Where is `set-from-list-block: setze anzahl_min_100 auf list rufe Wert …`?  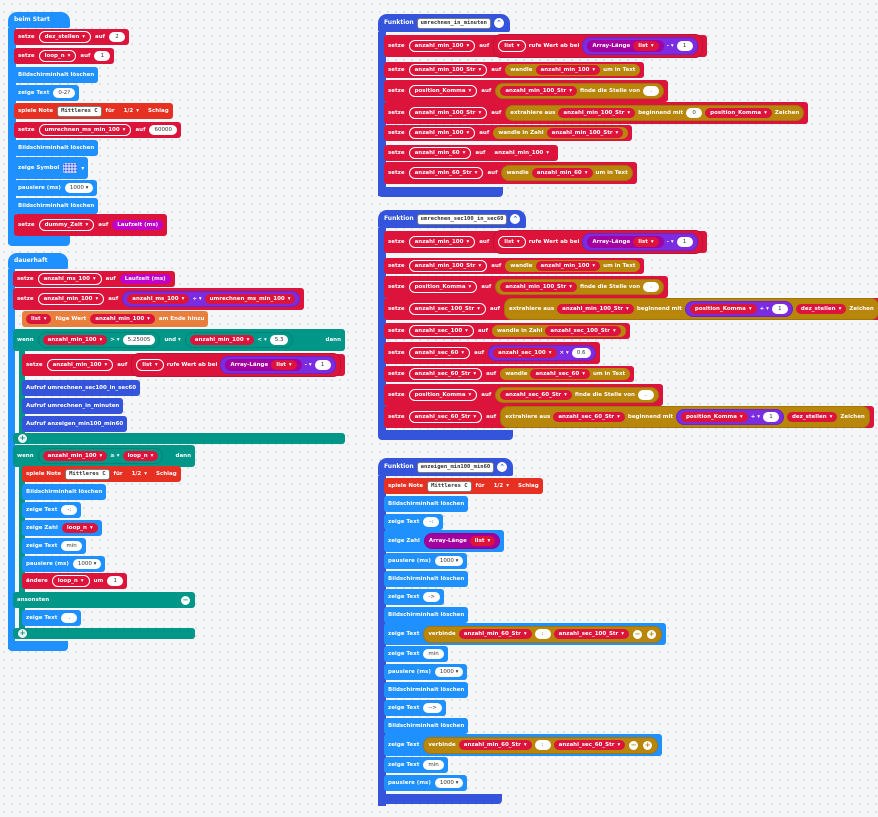 set-from-list-block: setze anzahl_min_100 auf list rufe Wert … is located at coordinates (183, 365).